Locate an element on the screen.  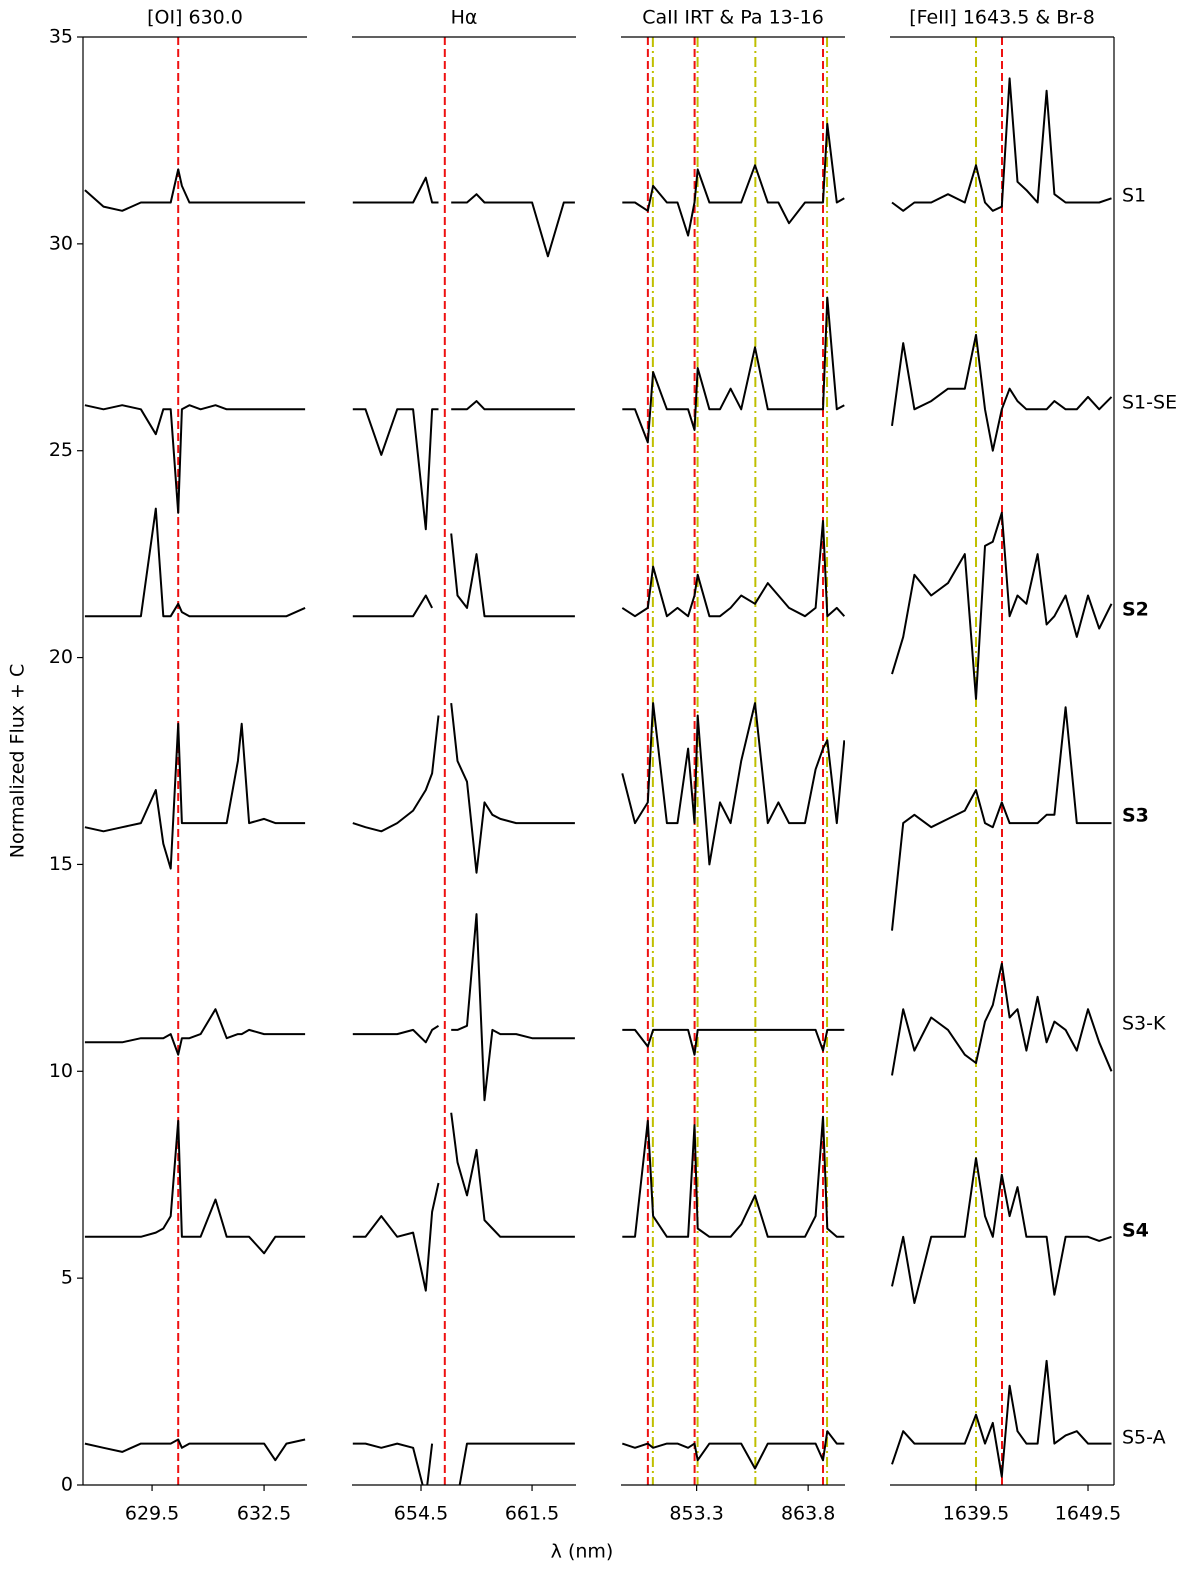
series-label: S5-A is located at coordinates (1144, 1438).